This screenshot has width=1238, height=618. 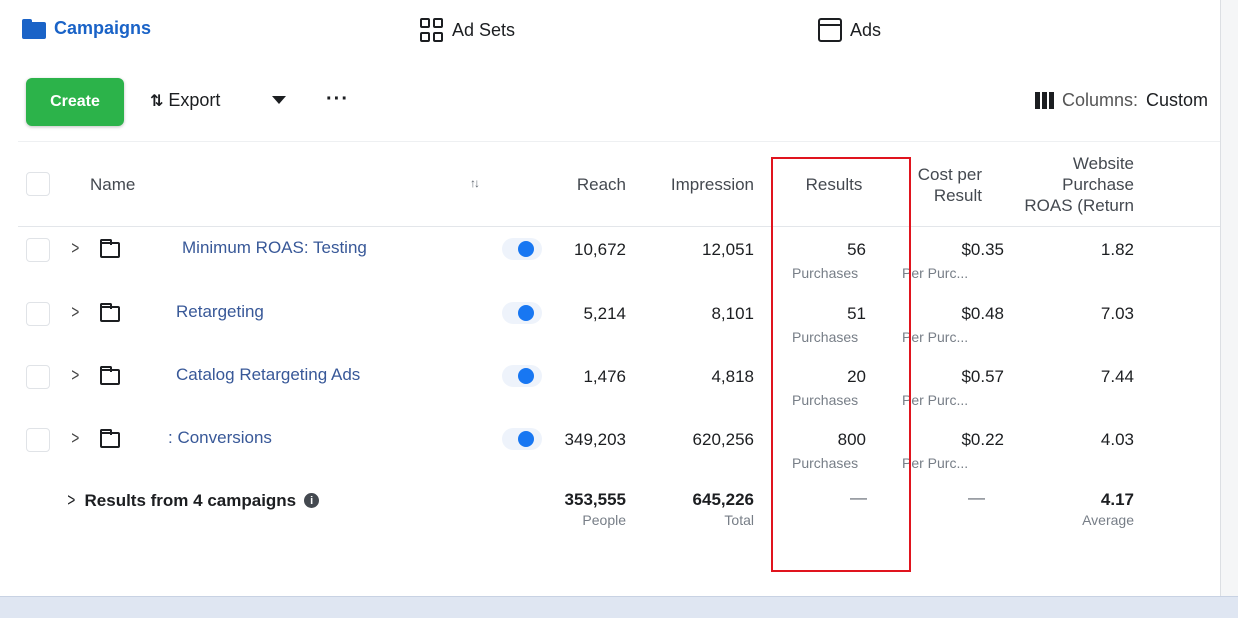 What do you see at coordinates (841, 364) in the screenshot?
I see `results-column-highlight` at bounding box center [841, 364].